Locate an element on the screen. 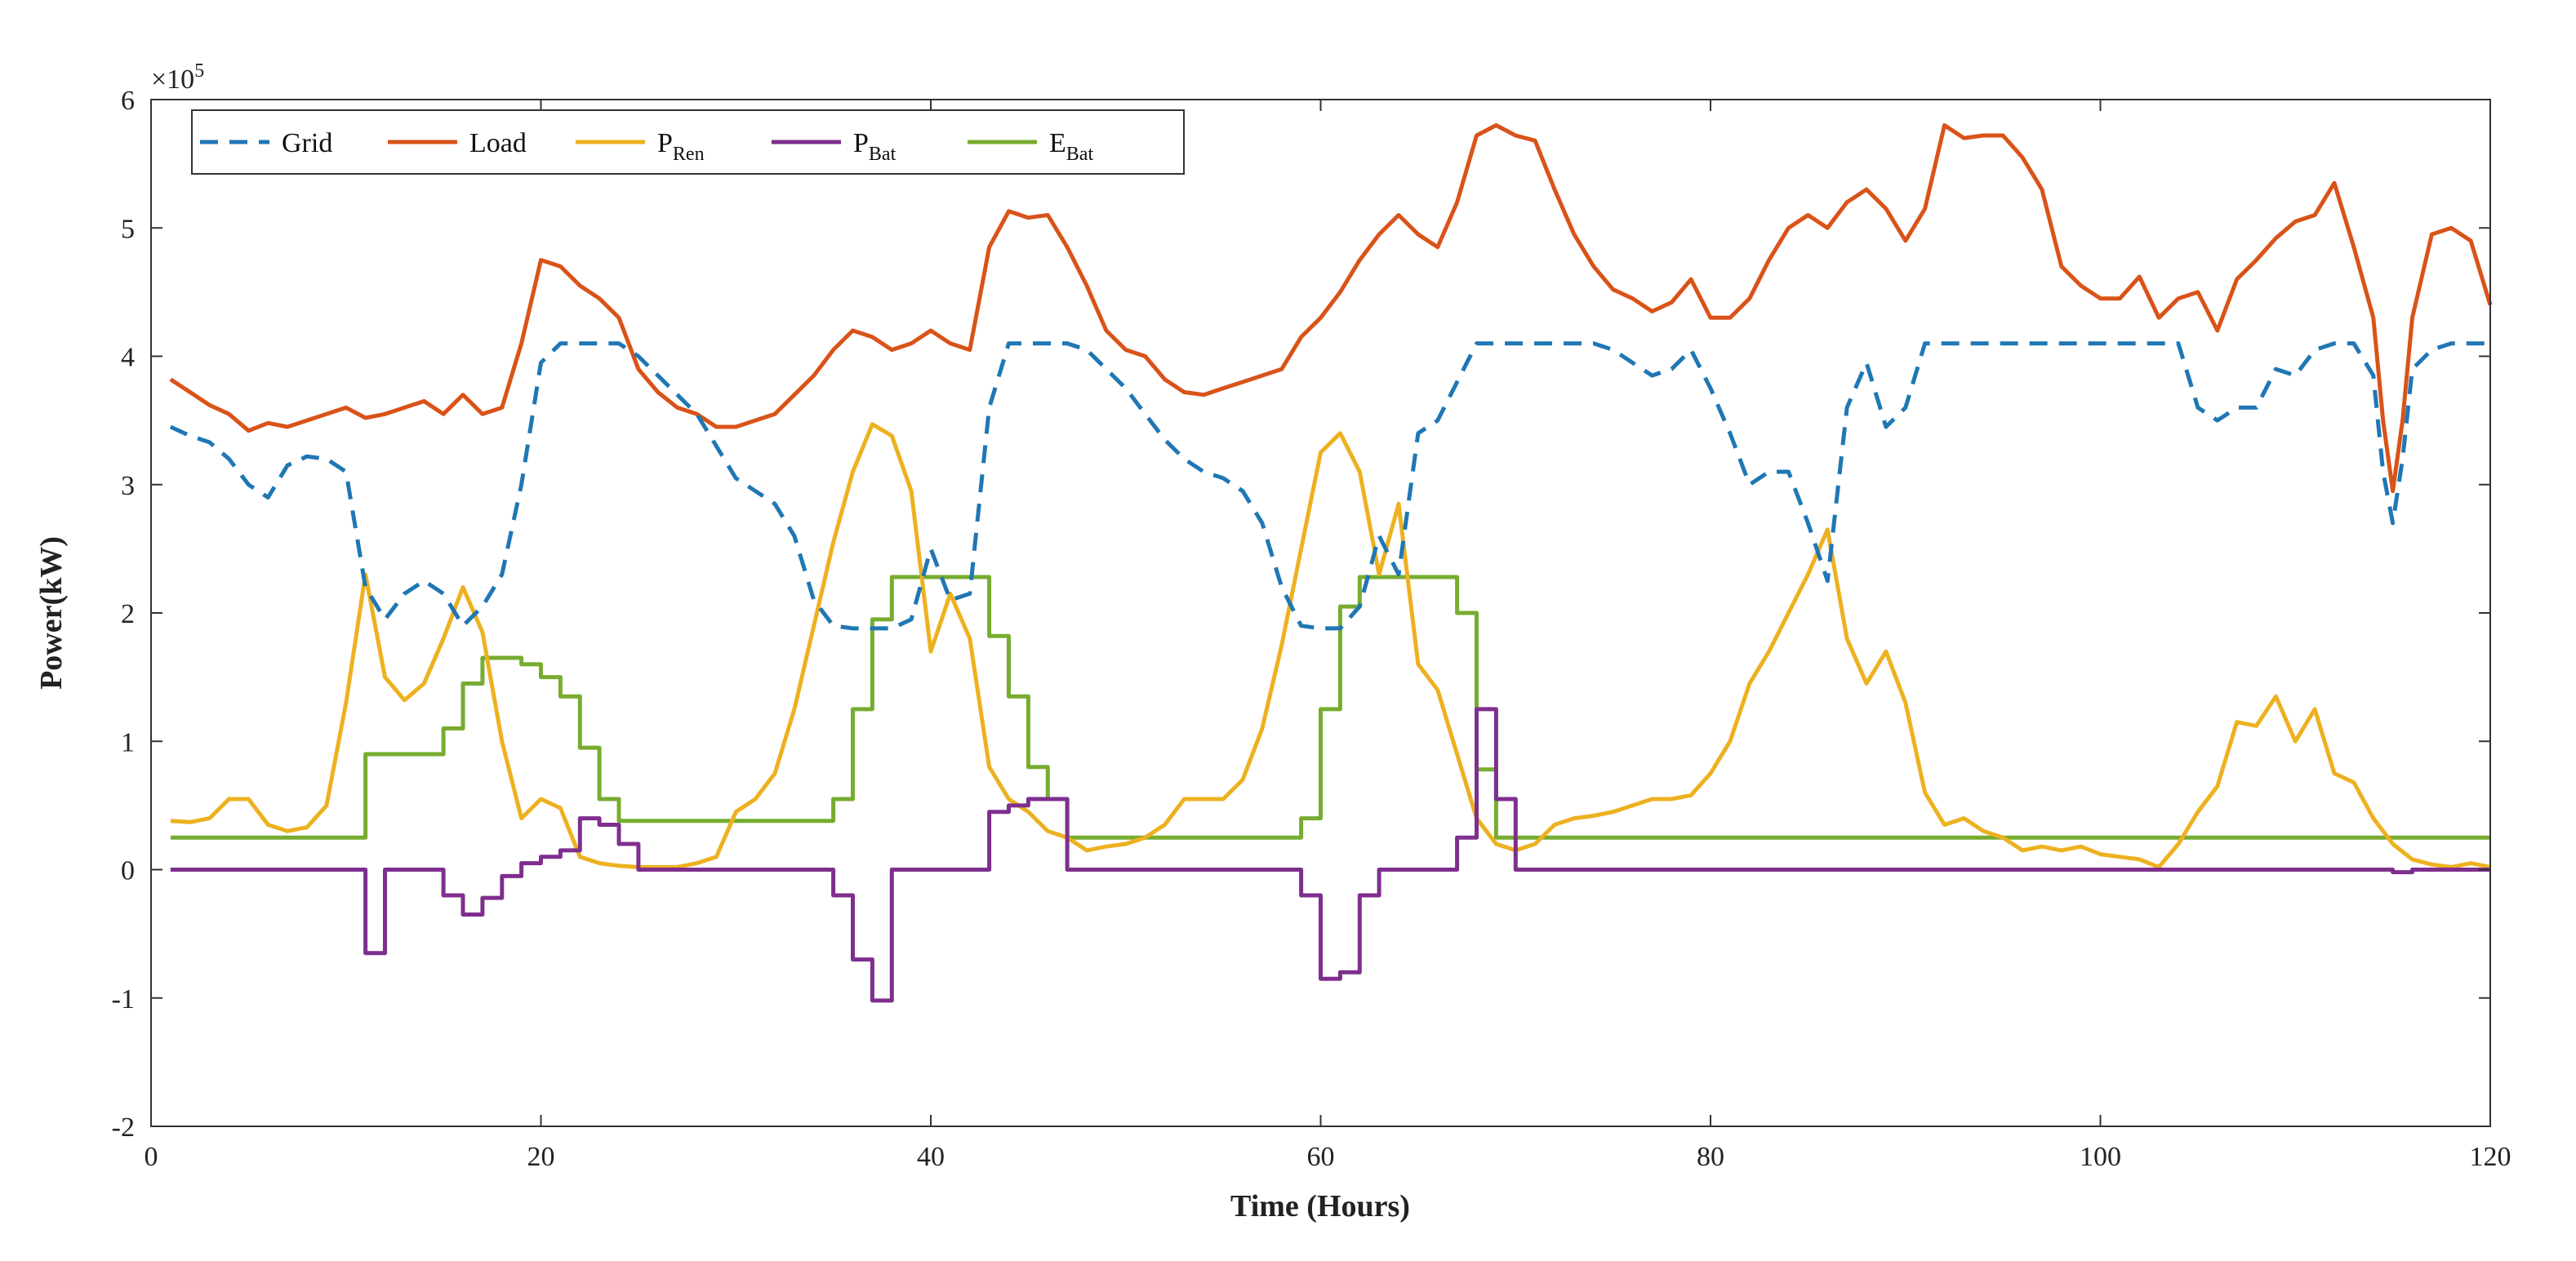 The image size is (2576, 1261). x-tick-label: 100 is located at coordinates (2100, 1157).